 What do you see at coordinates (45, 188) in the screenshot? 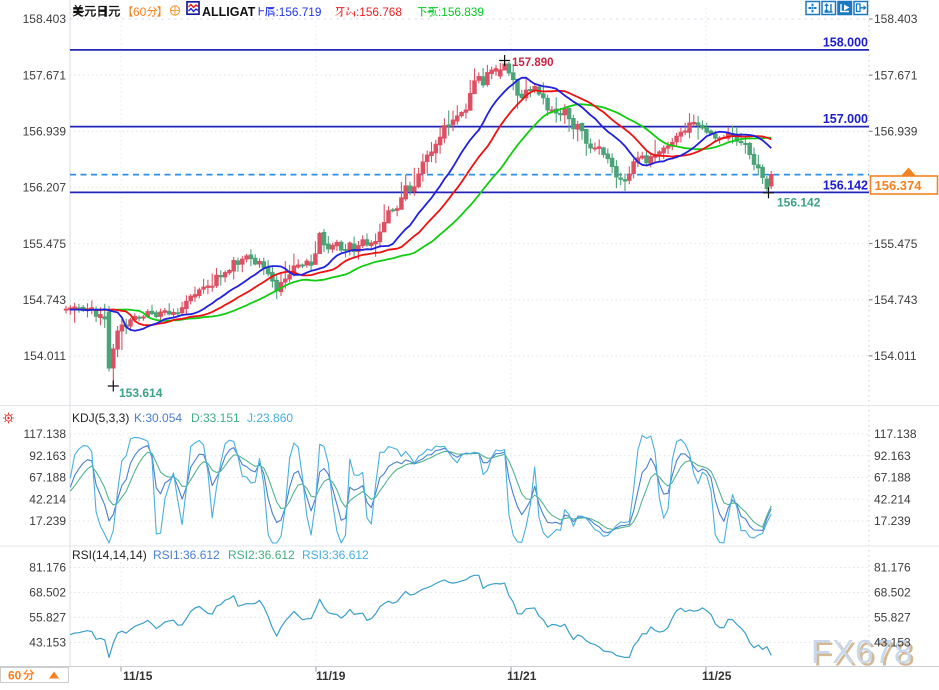
I see `svg-text: 156.207` at bounding box center [45, 188].